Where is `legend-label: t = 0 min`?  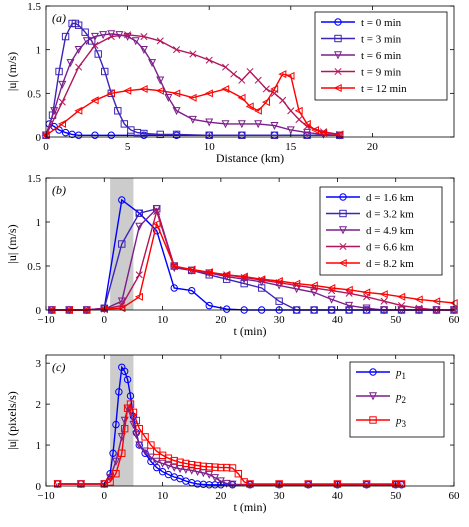
legend-label: t = 0 min is located at coordinates (381, 23).